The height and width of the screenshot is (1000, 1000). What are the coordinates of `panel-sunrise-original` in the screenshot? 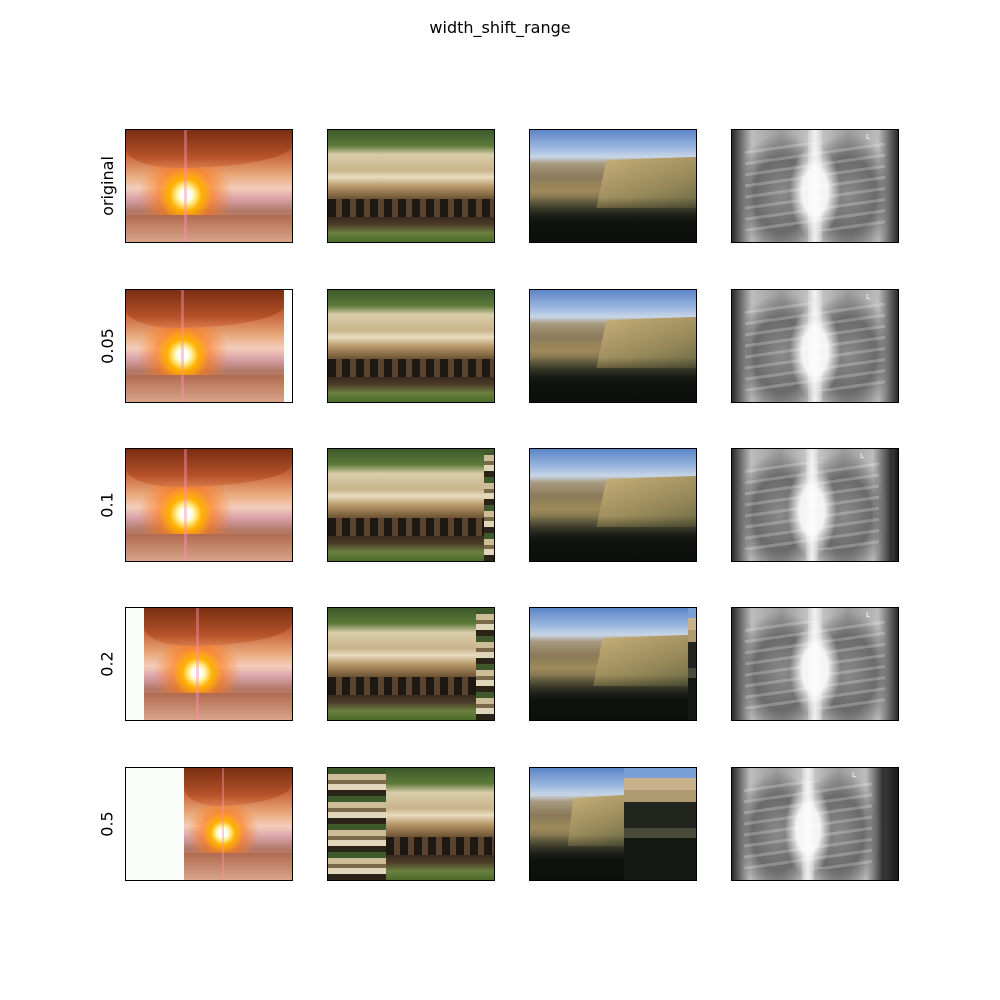 It's located at (209, 186).